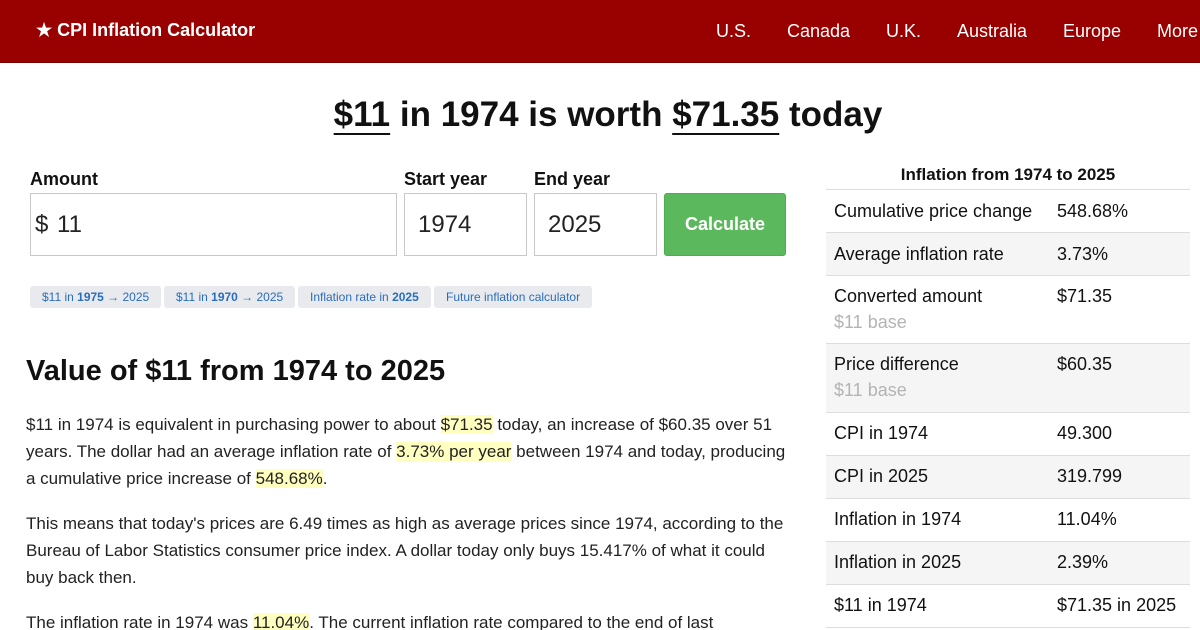  I want to click on row-value: 49.300, so click(1085, 433).